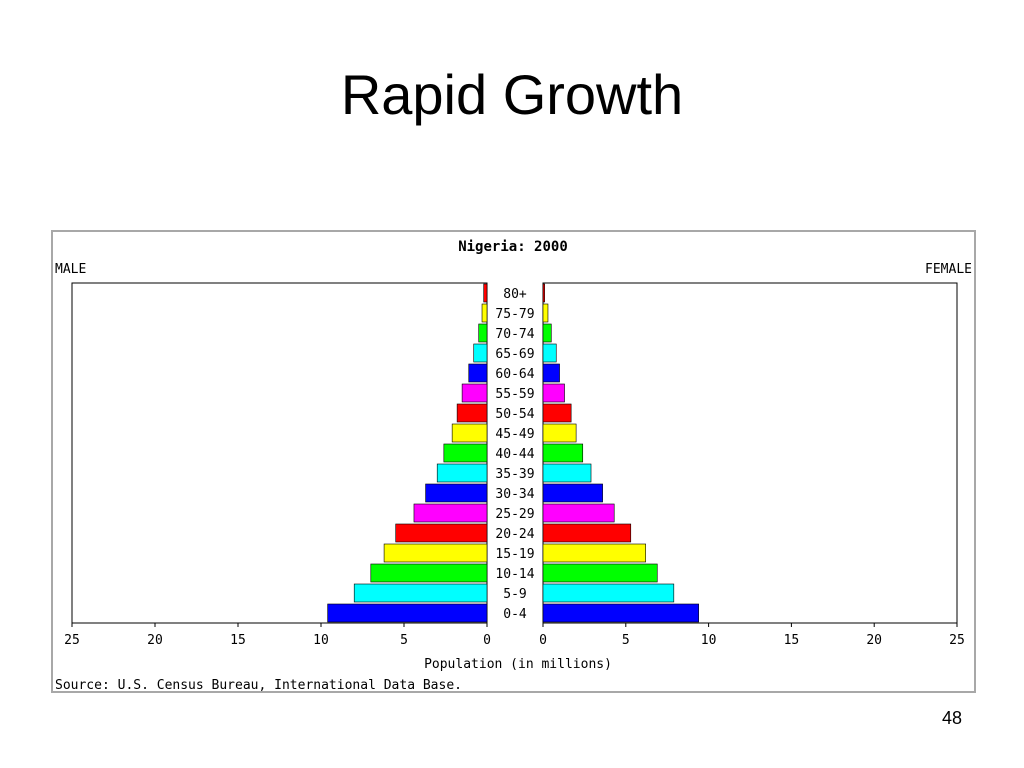 The width and height of the screenshot is (1024, 768). I want to click on female-tick-label-0: 0, so click(543, 640).